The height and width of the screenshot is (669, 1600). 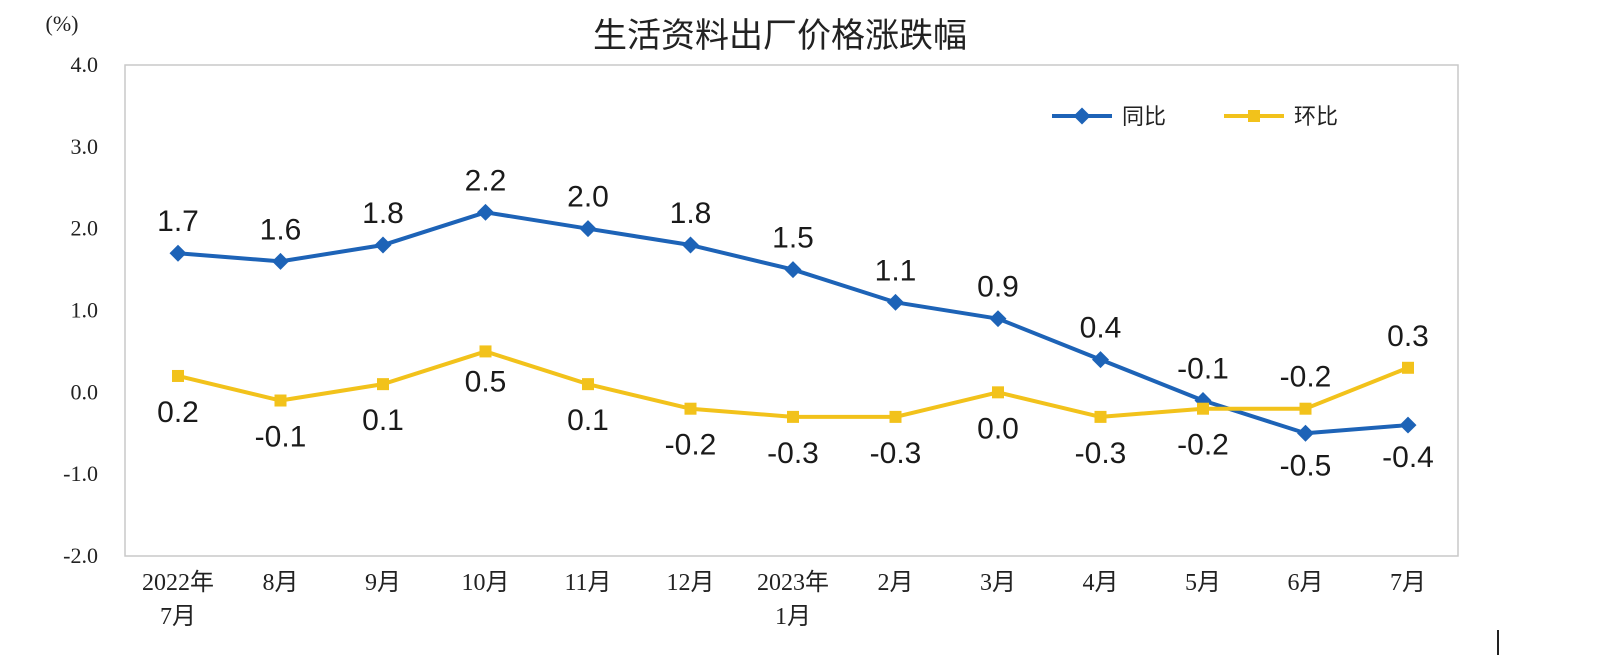 I want to click on yoy-data-label: -0.4, so click(x=1408, y=457).